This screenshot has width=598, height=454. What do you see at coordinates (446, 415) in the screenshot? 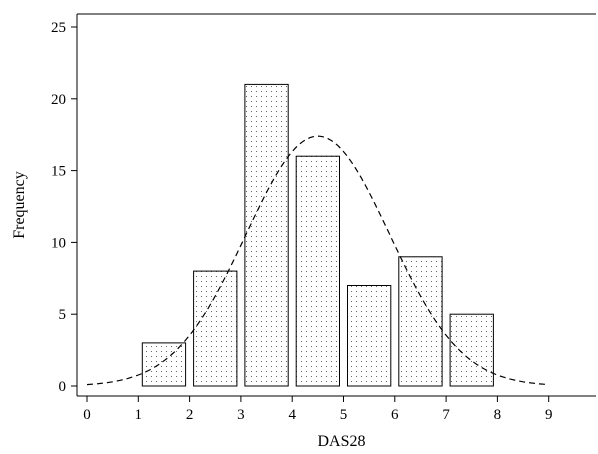
I see `x-tick-label: 7` at bounding box center [446, 415].